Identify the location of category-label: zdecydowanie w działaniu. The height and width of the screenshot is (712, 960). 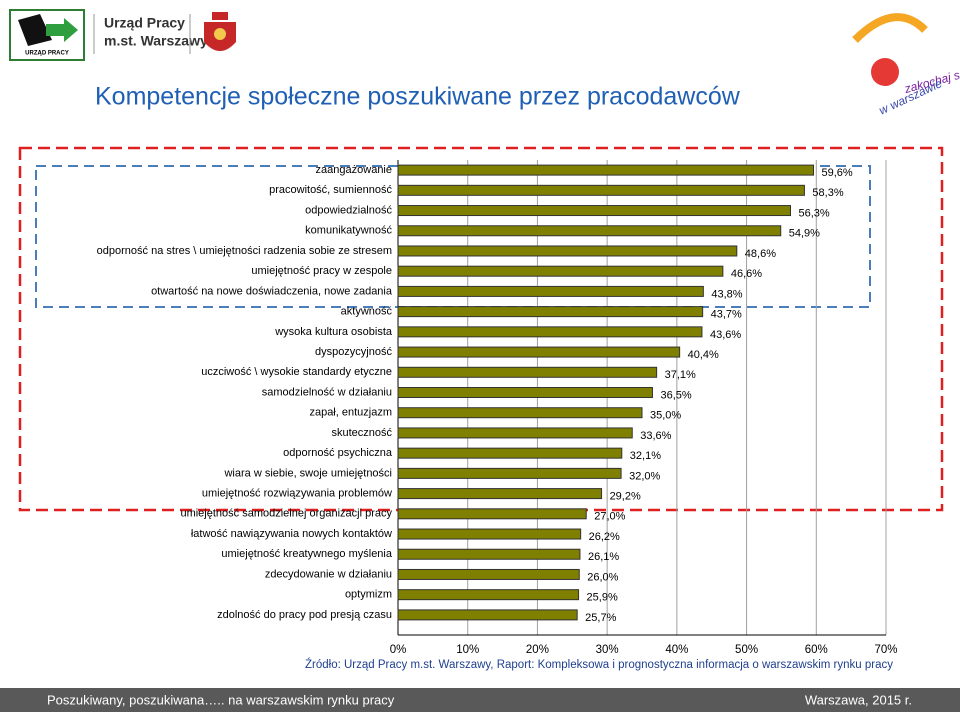
(328, 574).